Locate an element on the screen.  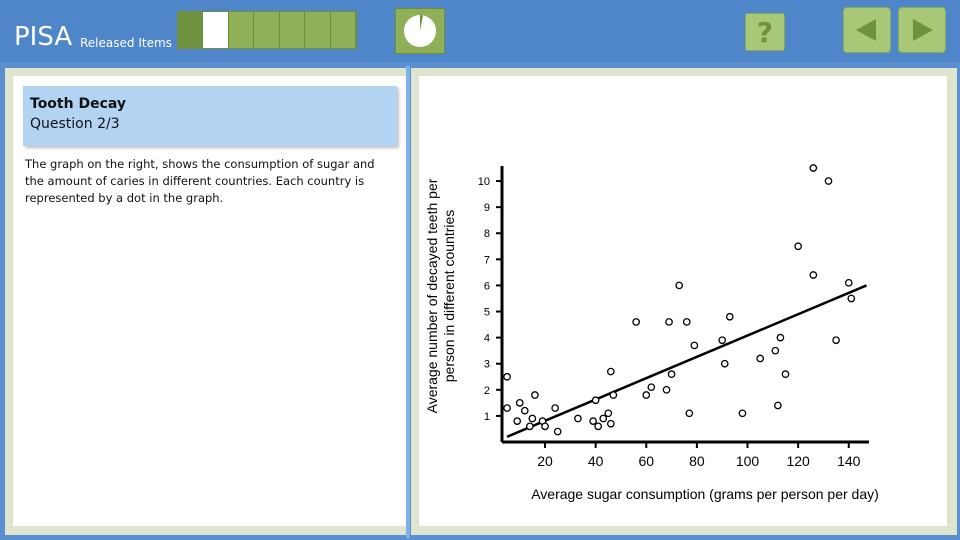
x-tick-label: 60 is located at coordinates (646, 461).